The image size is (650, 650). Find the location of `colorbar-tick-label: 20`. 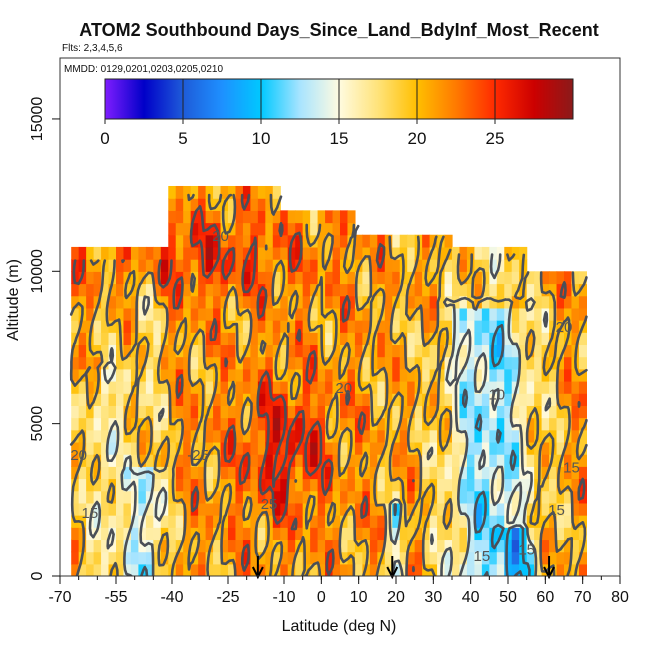

colorbar-tick-label: 20 is located at coordinates (417, 138).